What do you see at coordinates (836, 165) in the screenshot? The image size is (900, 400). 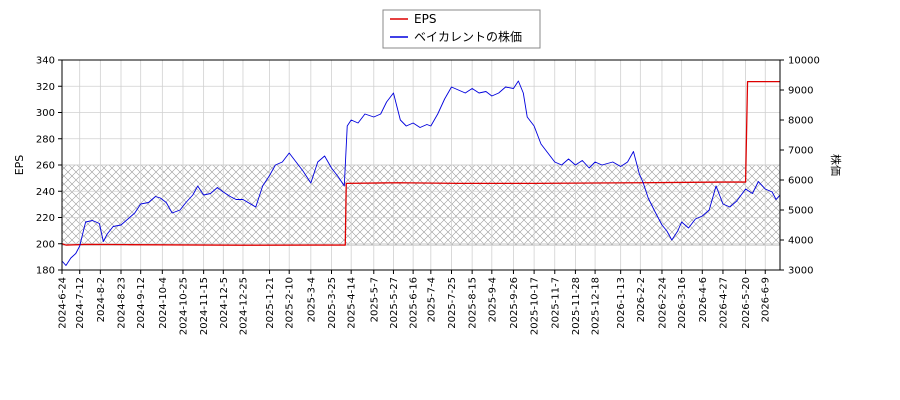 I see `y-axis-right-title: 株価` at bounding box center [836, 165].